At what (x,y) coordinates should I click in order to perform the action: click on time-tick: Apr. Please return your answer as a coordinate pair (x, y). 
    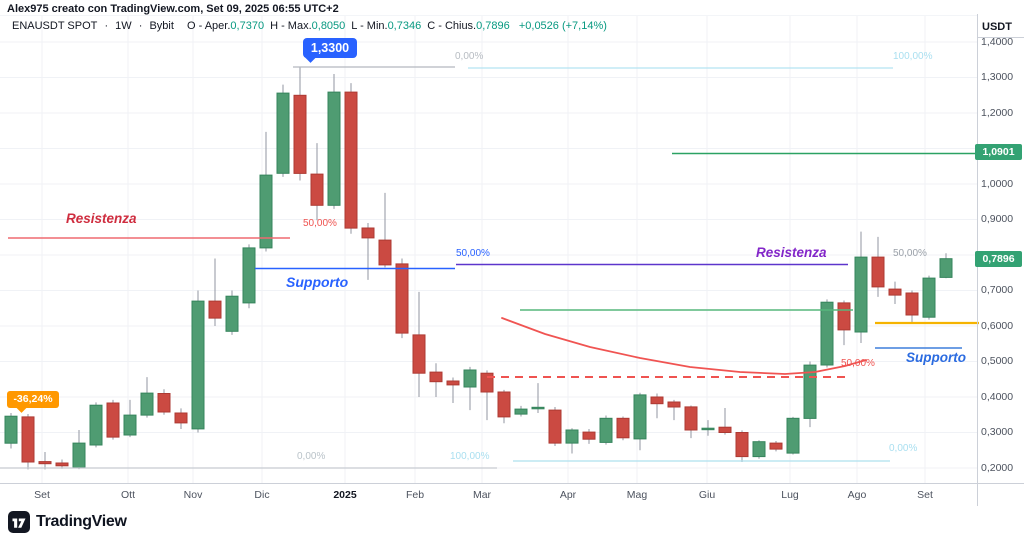
    Looking at the image, I should click on (568, 495).